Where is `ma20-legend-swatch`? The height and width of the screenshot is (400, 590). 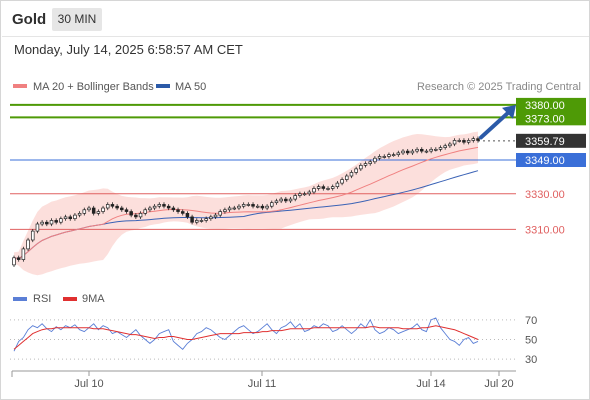
ma20-legend-swatch is located at coordinates (20, 86).